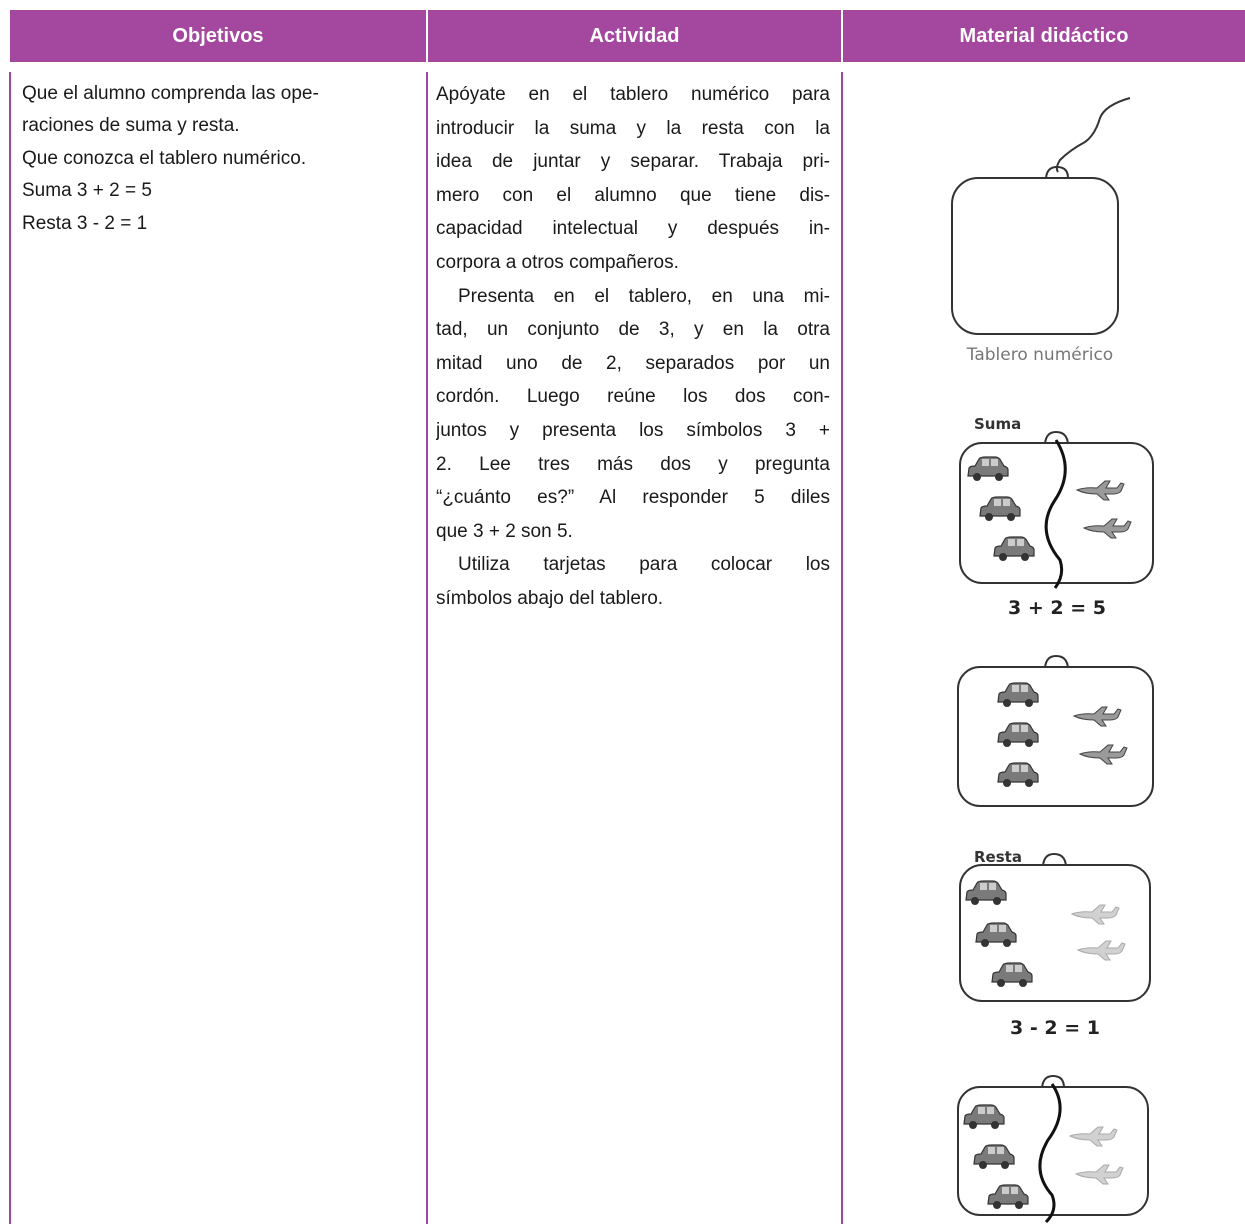 This screenshot has width=1245, height=1224. I want to click on text-line: que 3 + 2 son 5., so click(504, 531).